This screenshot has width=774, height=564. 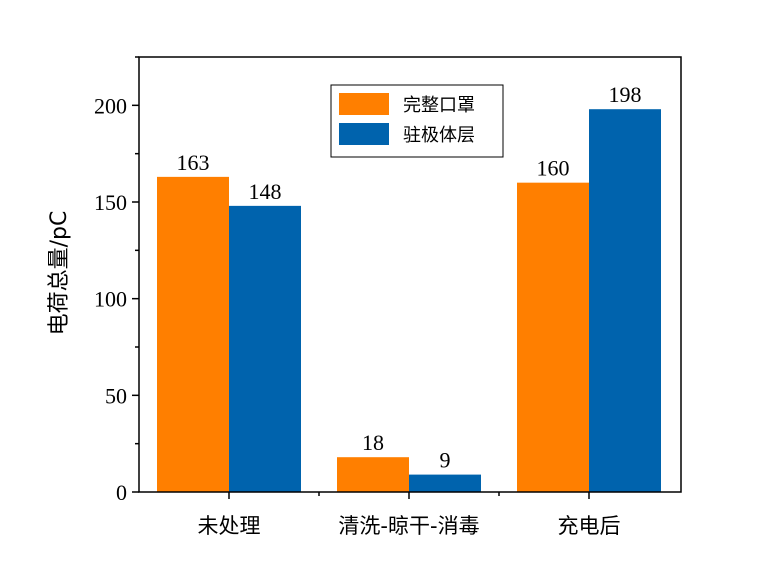 What do you see at coordinates (439, 135) in the screenshot?
I see `legend-label-2: 驻极体层` at bounding box center [439, 135].